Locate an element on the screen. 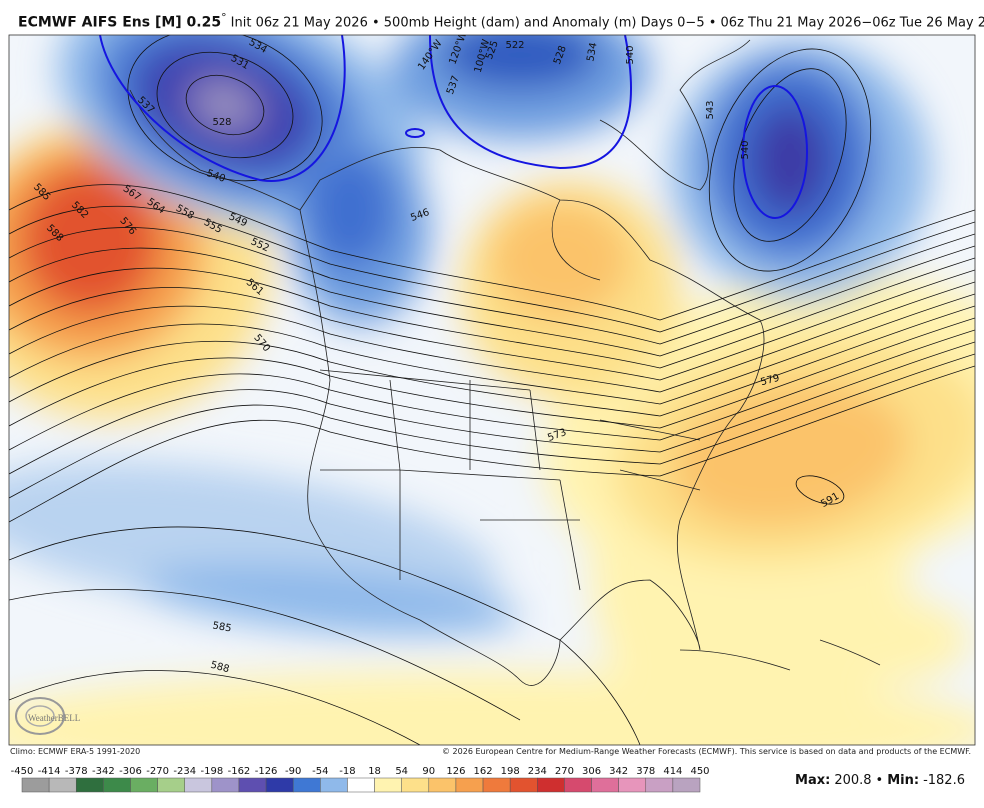 The width and height of the screenshot is (984, 808). contour-label: 534 is located at coordinates (592, 52).